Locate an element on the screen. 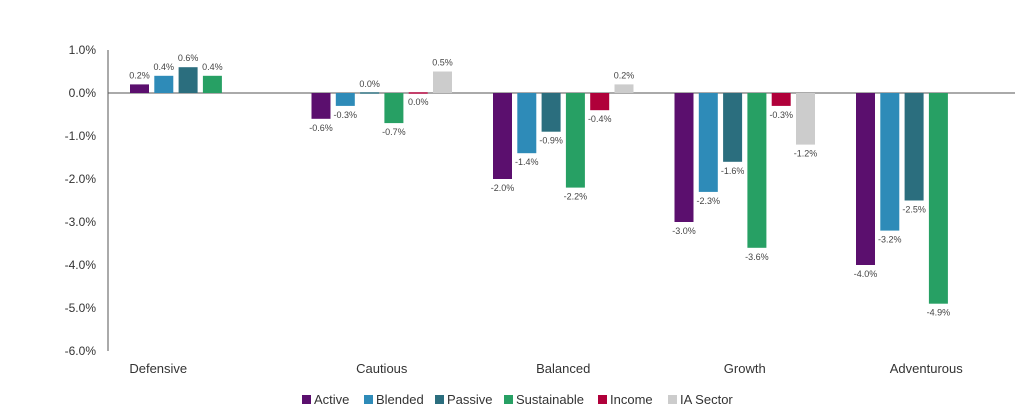  y-tick-label: -6.0% is located at coordinates (81, 351).